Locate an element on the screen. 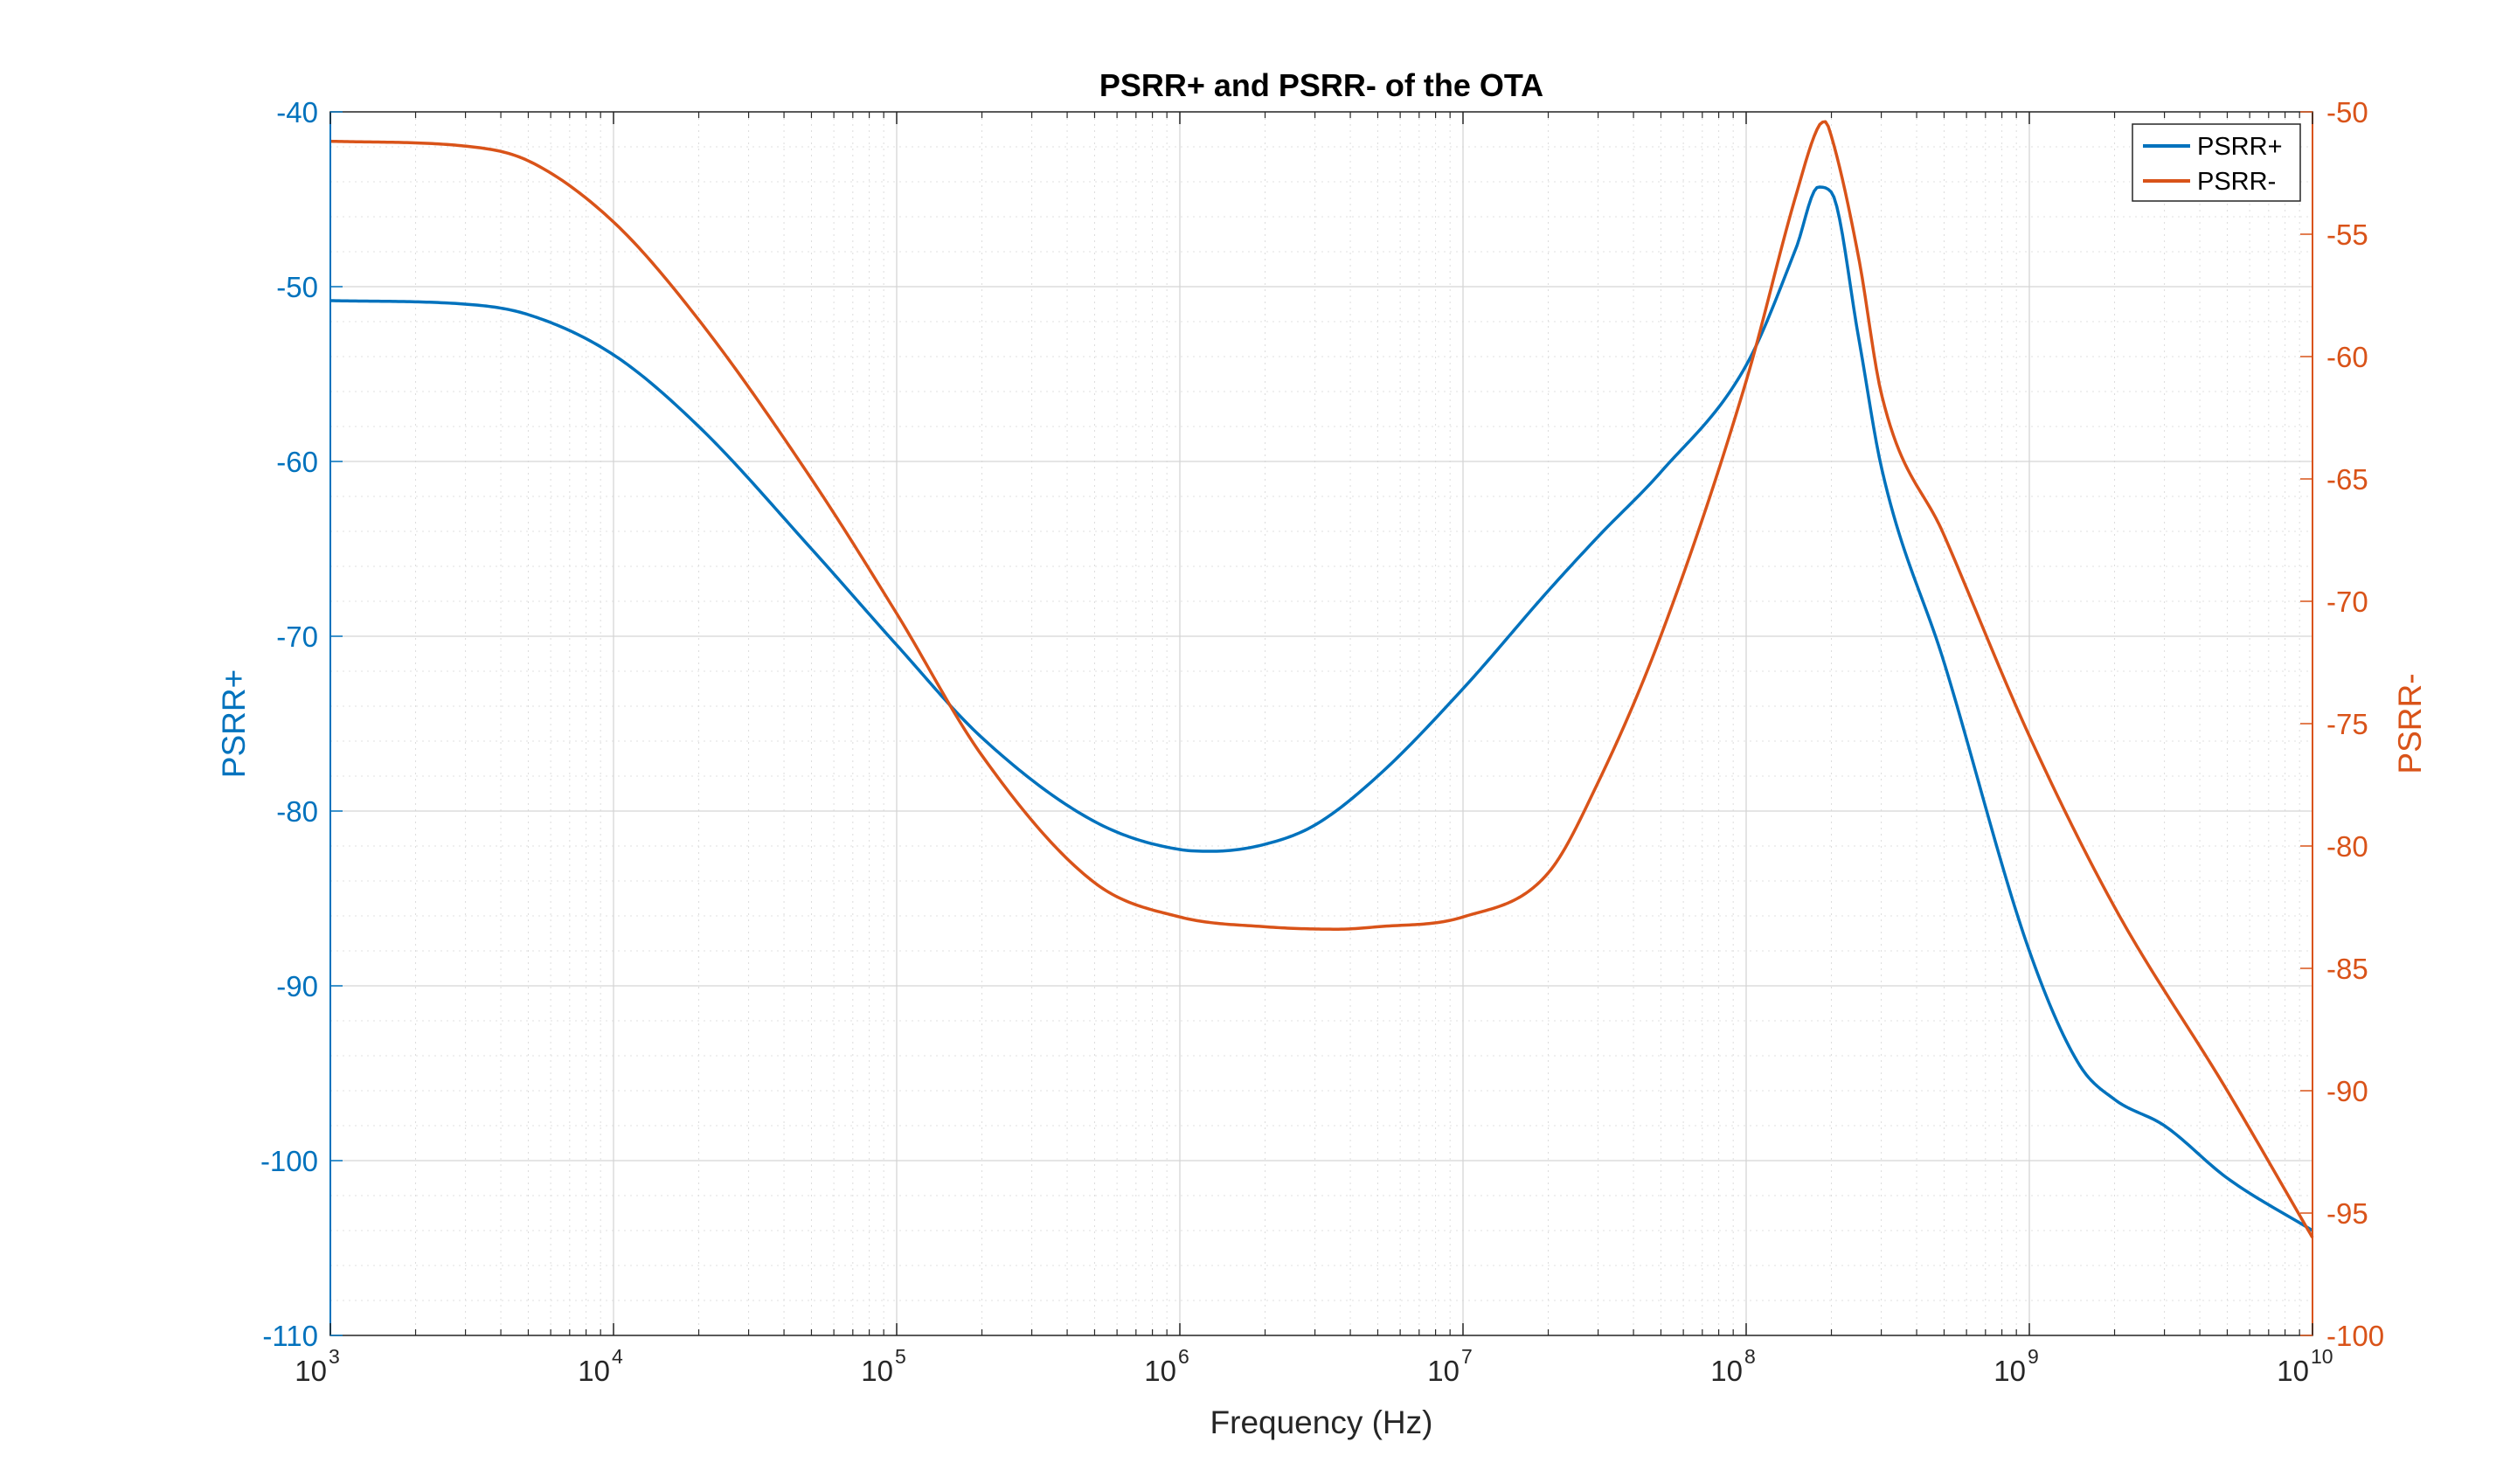  right-y-axis-label: PSRR- is located at coordinates (2410, 723).